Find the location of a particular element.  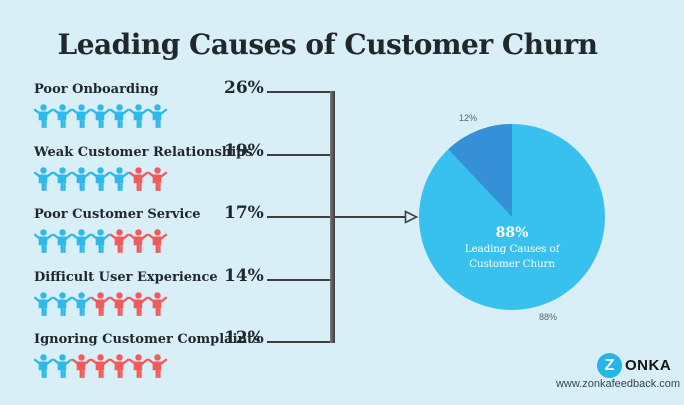

pie-outer-label-12: 12% is located at coordinates (468, 118).